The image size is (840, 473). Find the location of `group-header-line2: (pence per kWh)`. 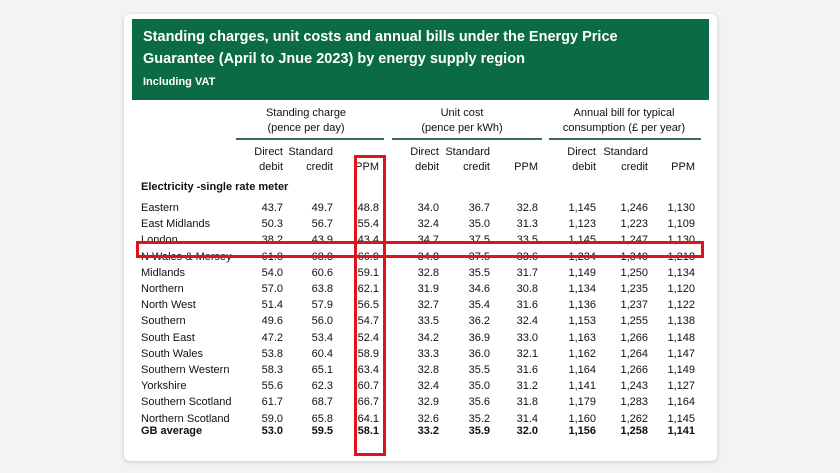

group-header-line2: (pence per kWh) is located at coordinates (462, 128).